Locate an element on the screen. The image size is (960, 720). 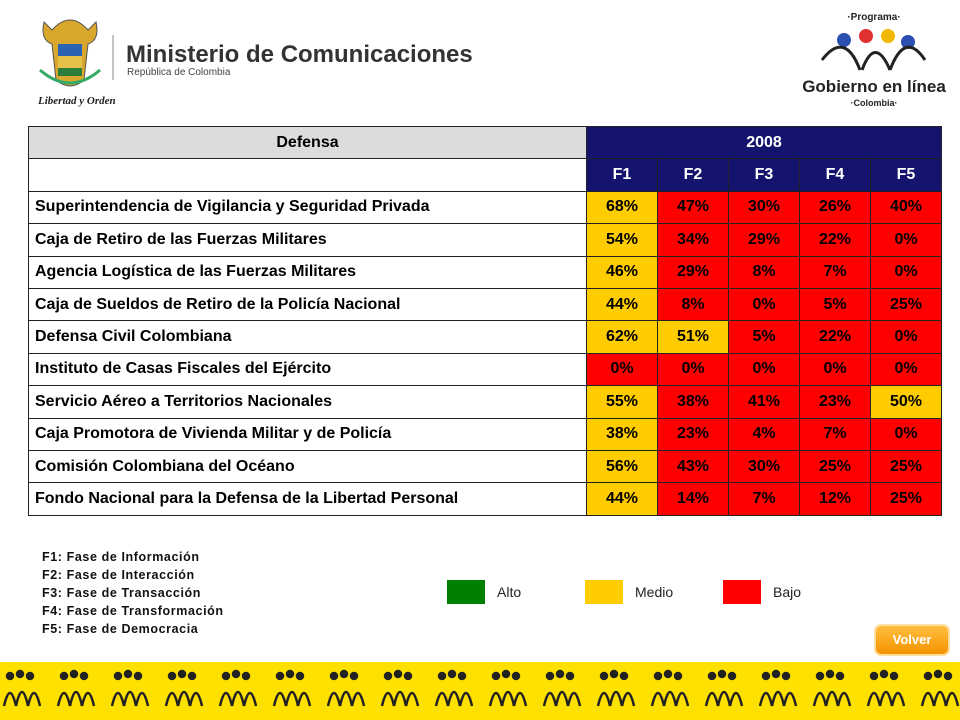
phase-row: Entidades F1 F2 F3 F4 F5 is located at coordinates (485, 175).